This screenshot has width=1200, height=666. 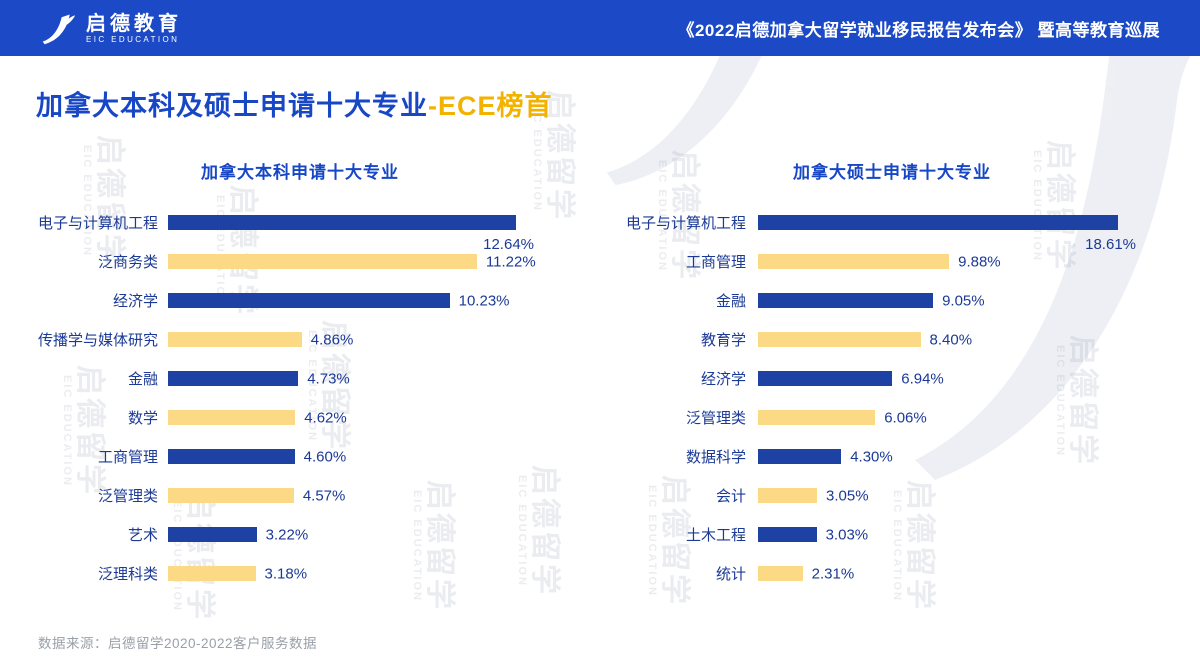 I want to click on category-label: 统计, so click(x=730, y=574).